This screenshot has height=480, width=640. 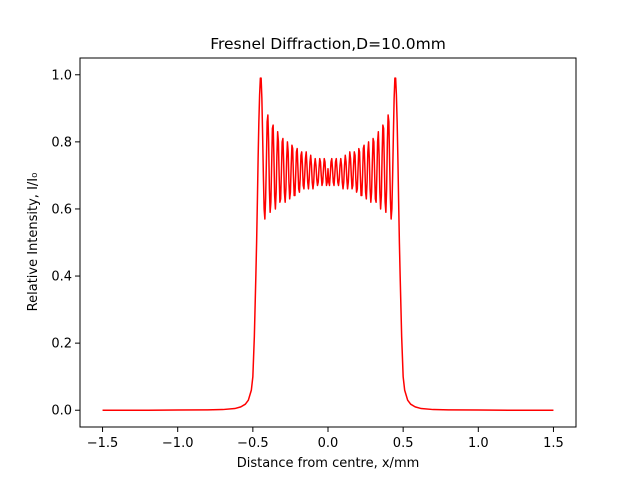 What do you see at coordinates (61, 209) in the screenshot?
I see `y-tick-label: 0.6` at bounding box center [61, 209].